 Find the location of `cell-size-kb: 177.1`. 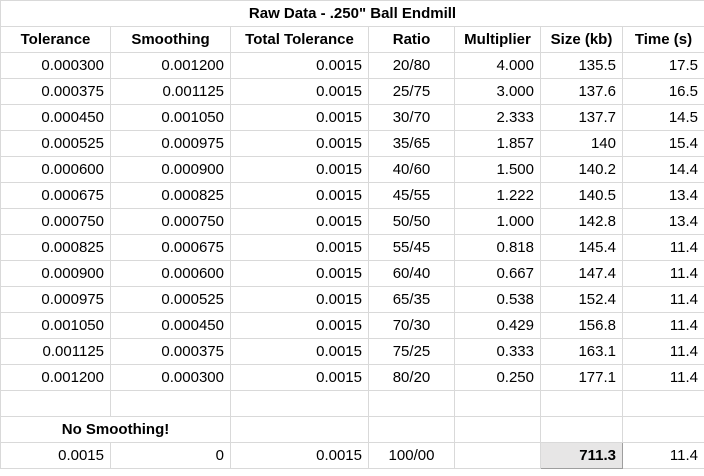

cell-size-kb: 177.1 is located at coordinates (581, 377).